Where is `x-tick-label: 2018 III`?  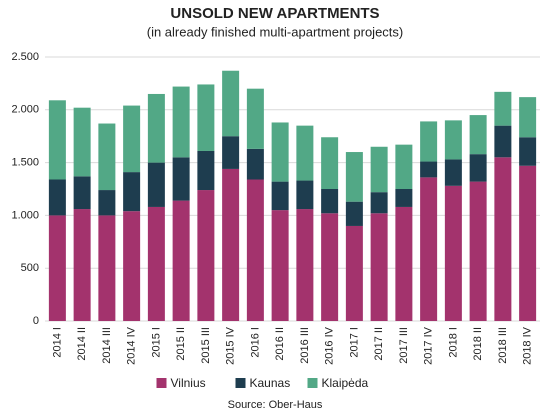
x-tick-label: 2018 III is located at coordinates (503, 345).